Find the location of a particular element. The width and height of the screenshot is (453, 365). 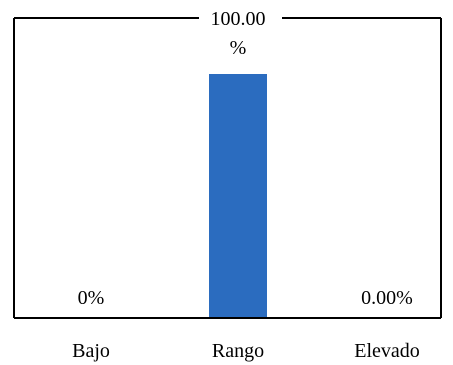

category-label-bajo: Bajo is located at coordinates (91, 351).